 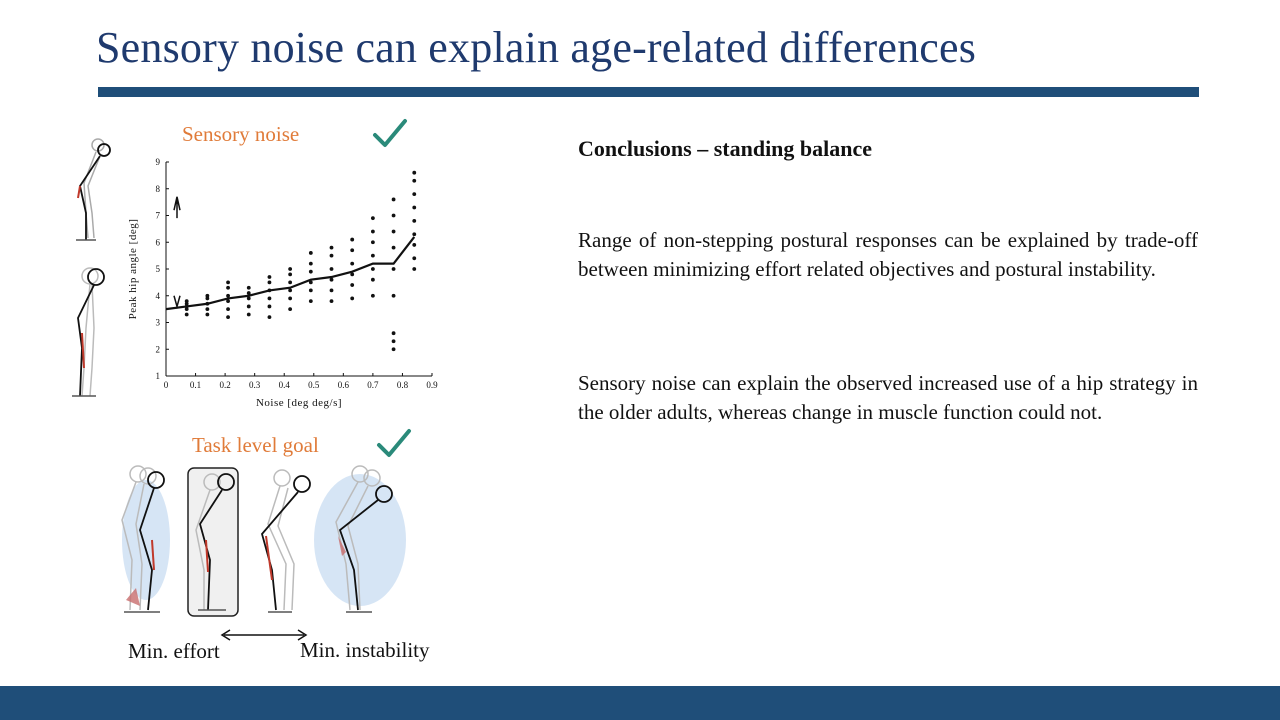 What do you see at coordinates (299, 403) in the screenshot?
I see `x-axis-label: Noise [deg deg/s]` at bounding box center [299, 403].